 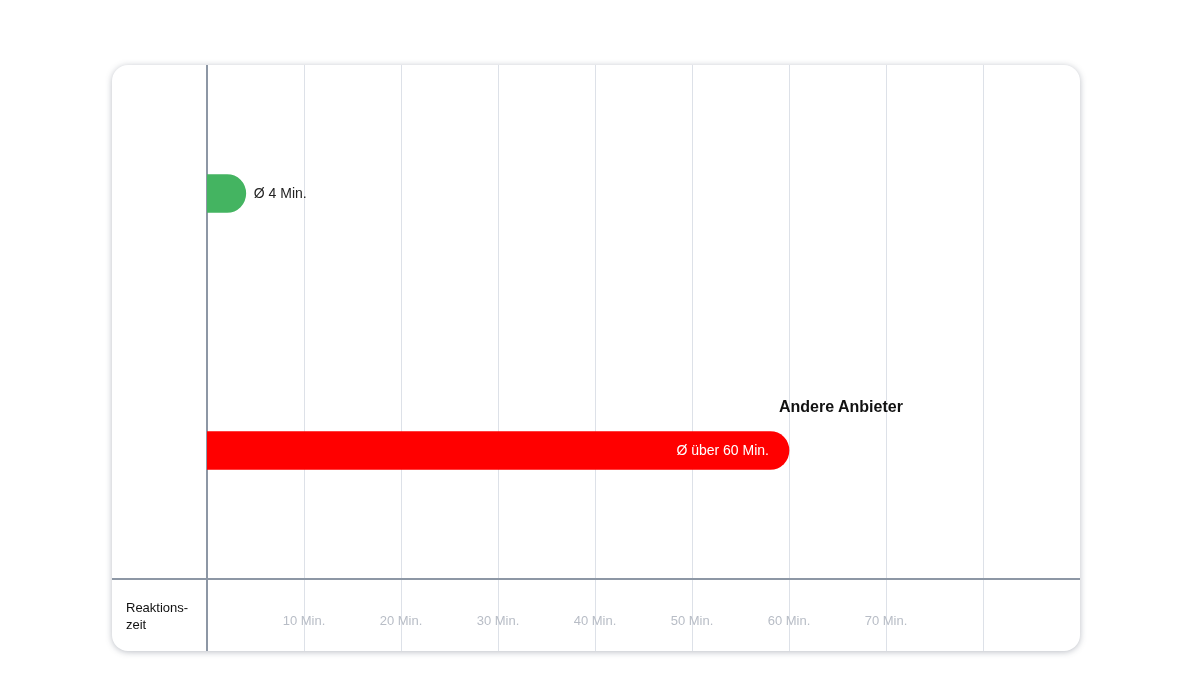 I want to click on x-tick-label: 50 Min., so click(x=692, y=621).